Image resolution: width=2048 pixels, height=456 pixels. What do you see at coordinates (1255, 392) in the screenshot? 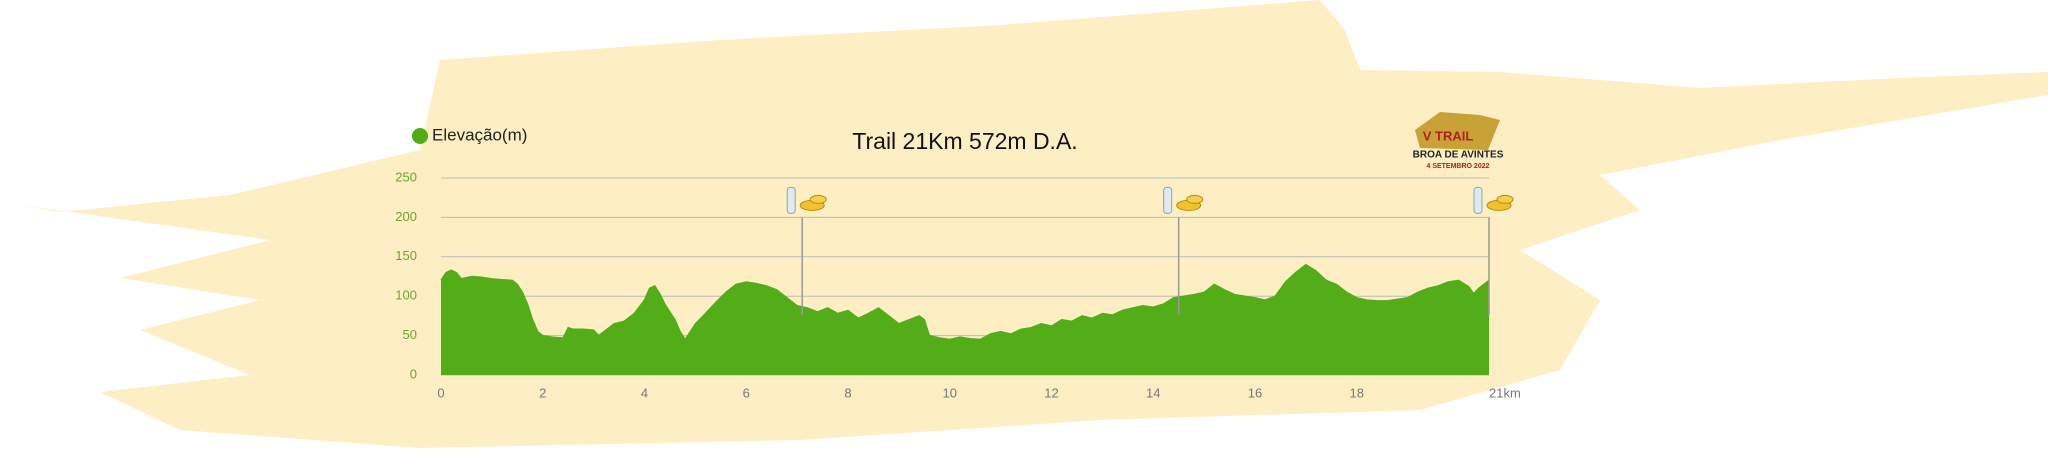
I see `x-tick-label: 16` at bounding box center [1255, 392].